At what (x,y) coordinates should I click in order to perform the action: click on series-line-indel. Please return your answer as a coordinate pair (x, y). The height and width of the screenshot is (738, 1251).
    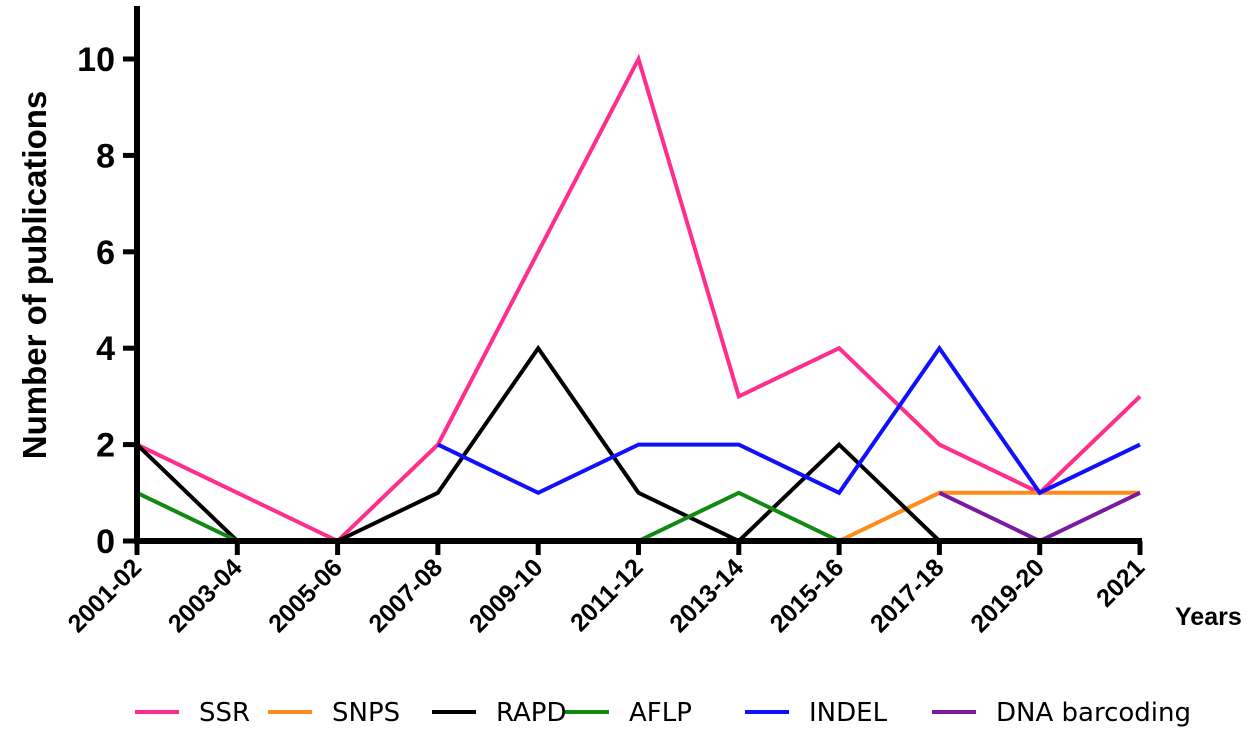
    Looking at the image, I should click on (789, 420).